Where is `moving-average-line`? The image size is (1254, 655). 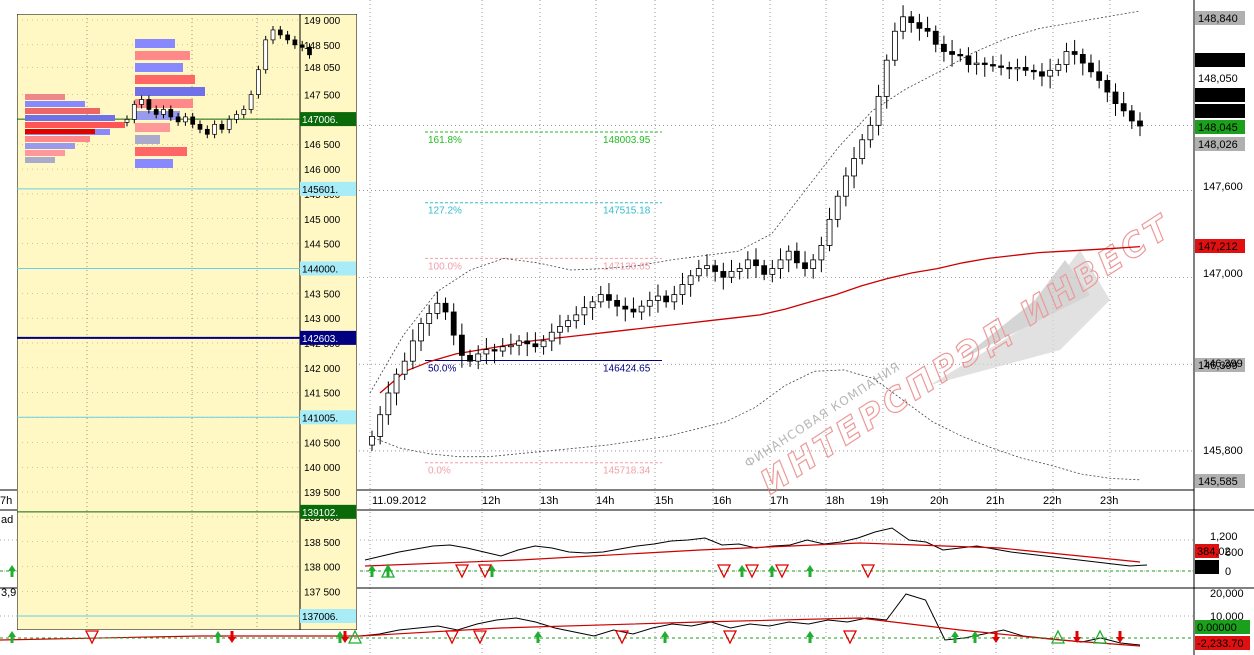
moving-average-line is located at coordinates (760, 319).